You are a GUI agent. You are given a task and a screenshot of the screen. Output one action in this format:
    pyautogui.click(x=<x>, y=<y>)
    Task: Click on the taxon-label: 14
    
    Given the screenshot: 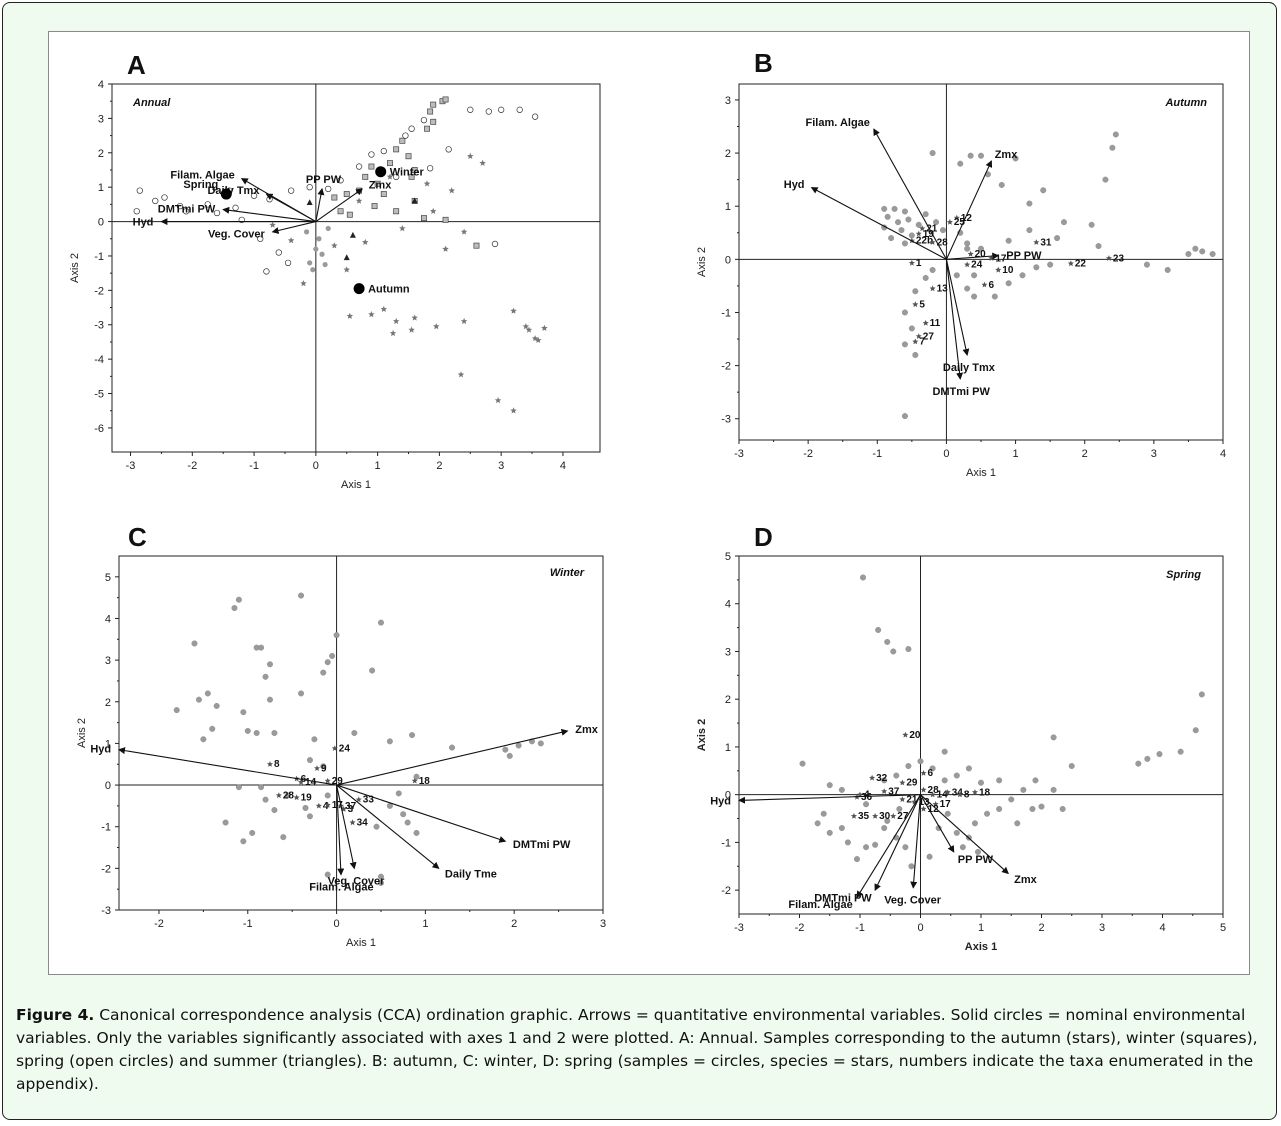 What is the action you would take?
    pyautogui.click(x=311, y=782)
    